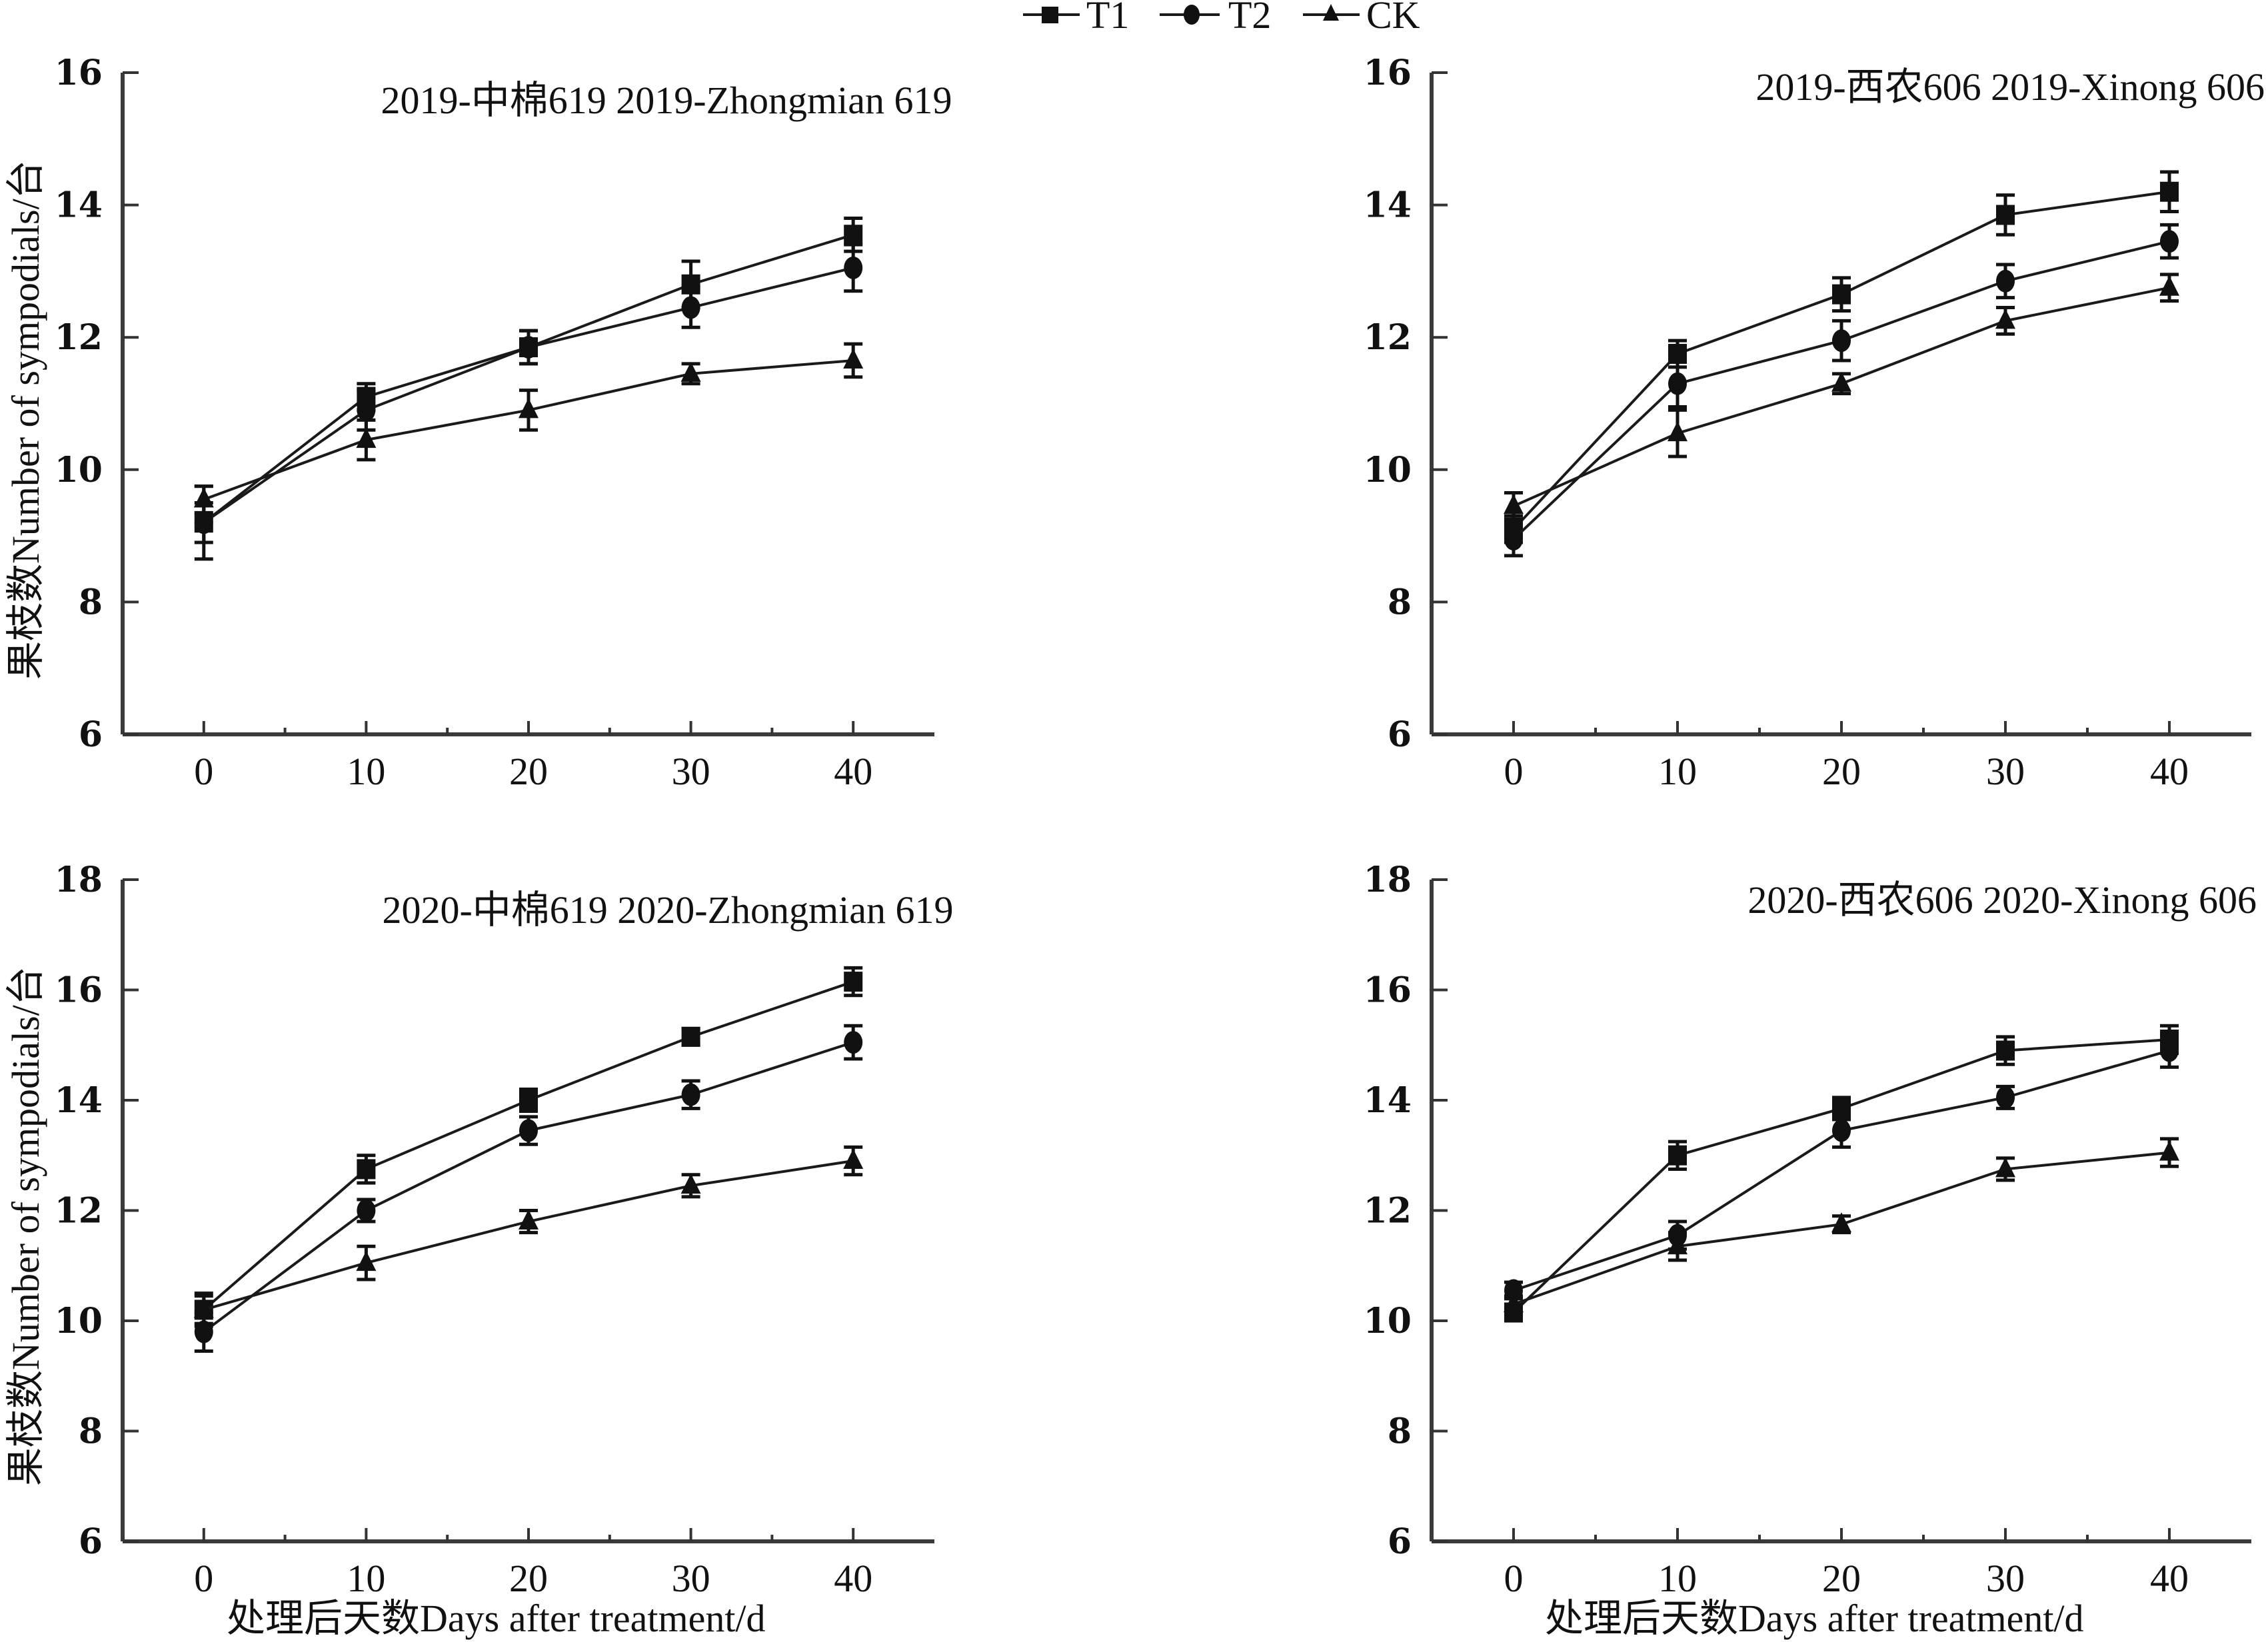 Image resolution: width=2268 pixels, height=1642 pixels. Describe the element at coordinates (667, 910) in the screenshot. I see `panel-title: 2020-中棉619 2020-Zhongmian 619` at that location.